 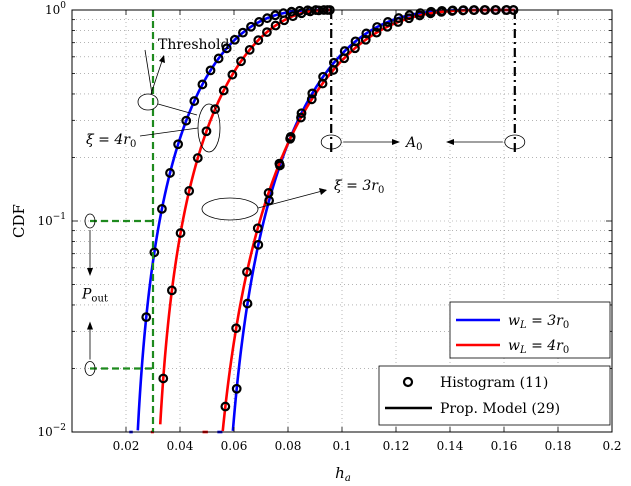 What do you see at coordinates (558, 446) in the screenshot?
I see `x-tick-label: 0.18` at bounding box center [558, 446].